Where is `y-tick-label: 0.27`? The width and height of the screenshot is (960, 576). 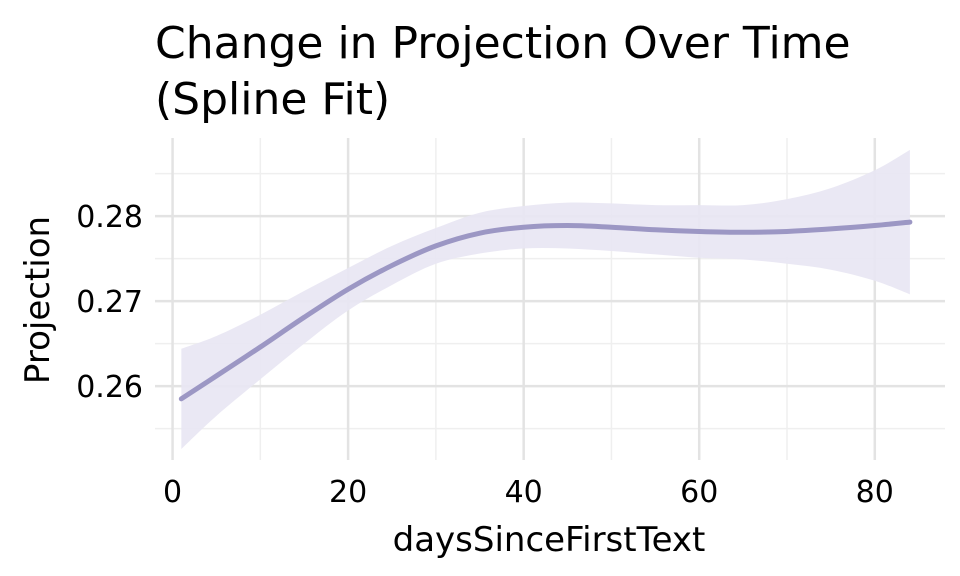
y-tick-label: 0.27 is located at coordinates (109, 302).